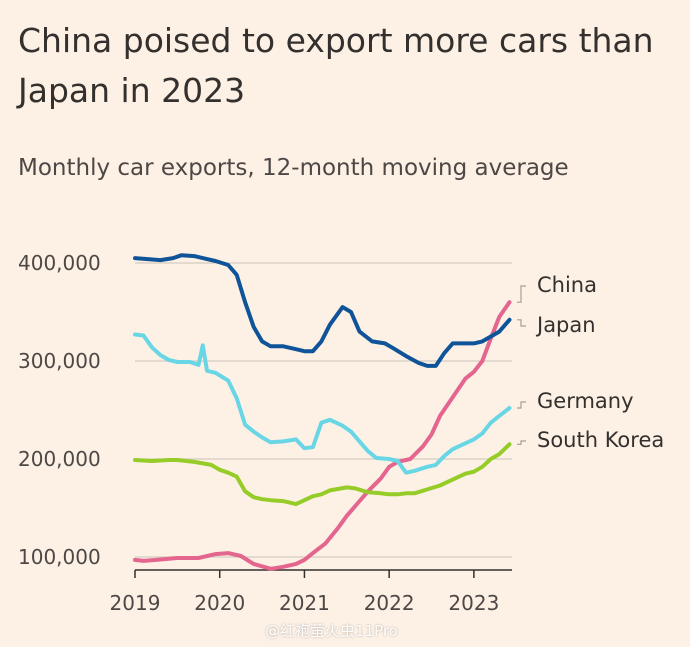  Describe the element at coordinates (521, 294) in the screenshot. I see `label-connector-china` at that location.